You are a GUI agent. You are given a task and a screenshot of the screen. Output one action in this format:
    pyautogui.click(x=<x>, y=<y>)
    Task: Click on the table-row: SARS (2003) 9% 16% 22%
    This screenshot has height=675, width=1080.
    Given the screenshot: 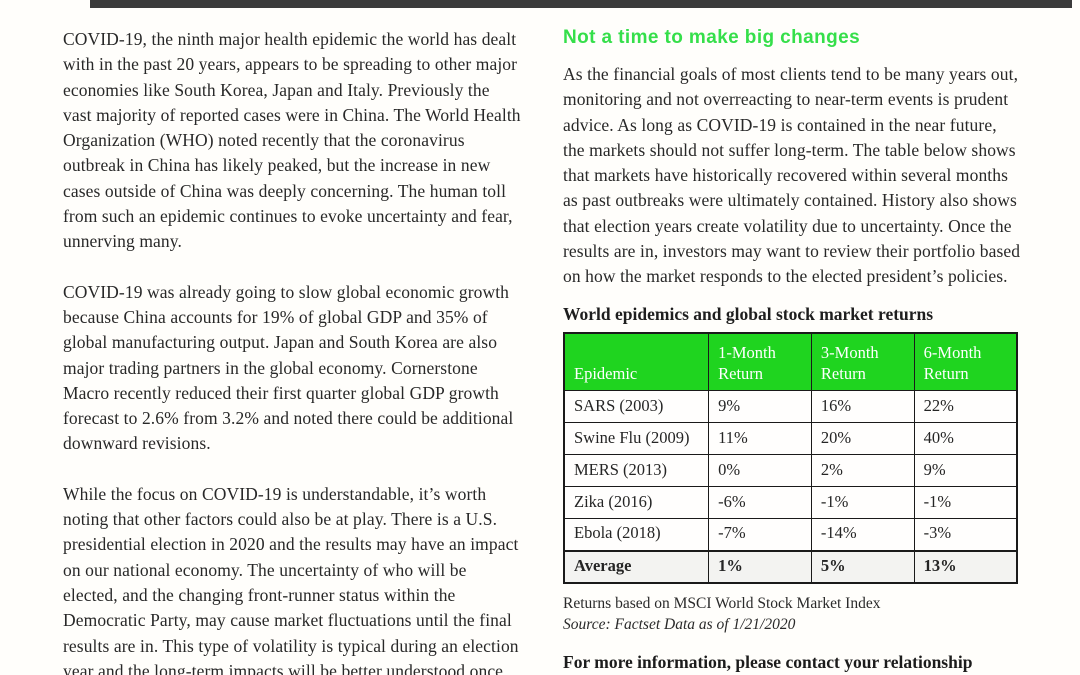 What is the action you would take?
    pyautogui.click(x=790, y=407)
    